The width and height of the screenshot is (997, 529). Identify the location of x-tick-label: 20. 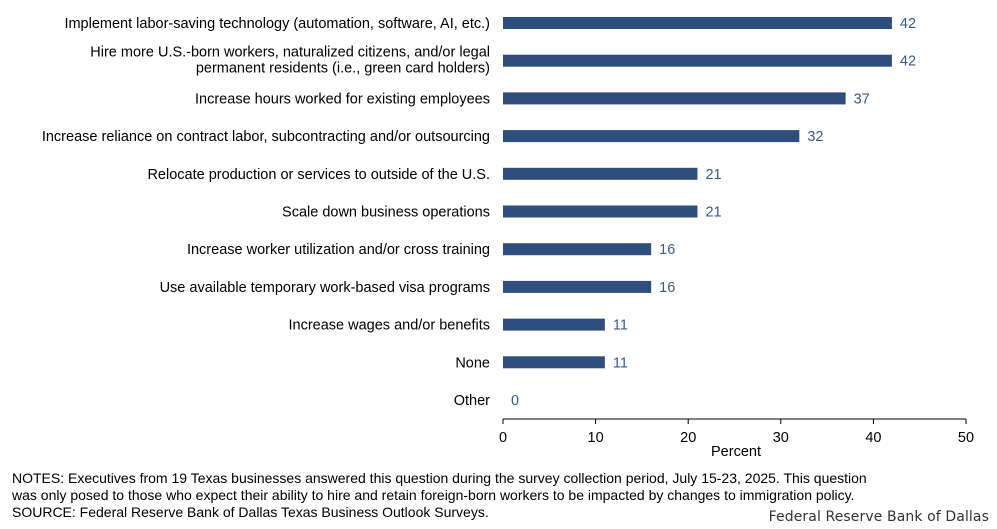
(688, 438).